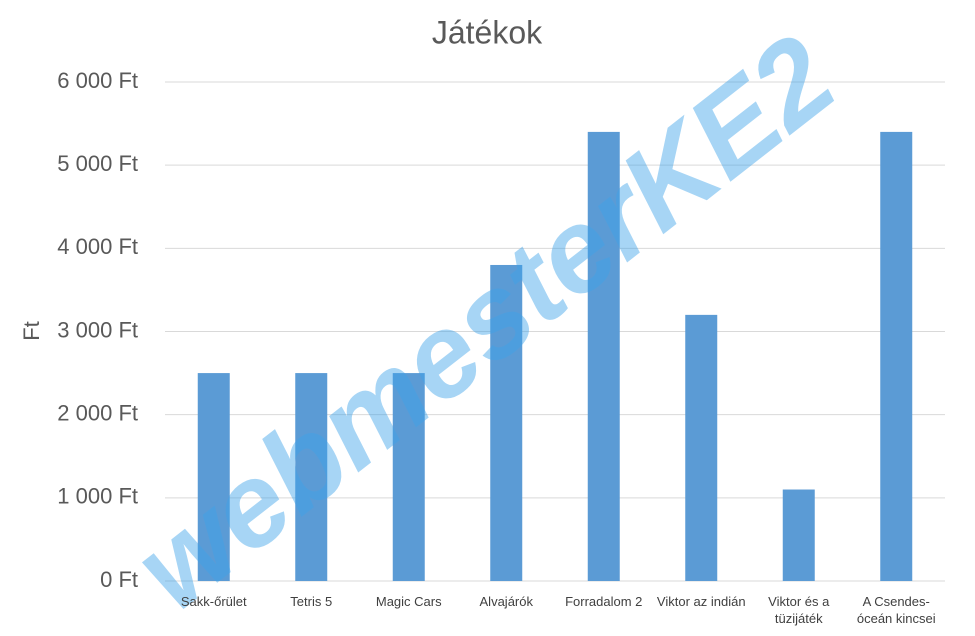 Image resolution: width=975 pixels, height=636 pixels. Describe the element at coordinates (799, 610) in the screenshot. I see `x-tick-label: Viktor és a tüzijáték` at that location.